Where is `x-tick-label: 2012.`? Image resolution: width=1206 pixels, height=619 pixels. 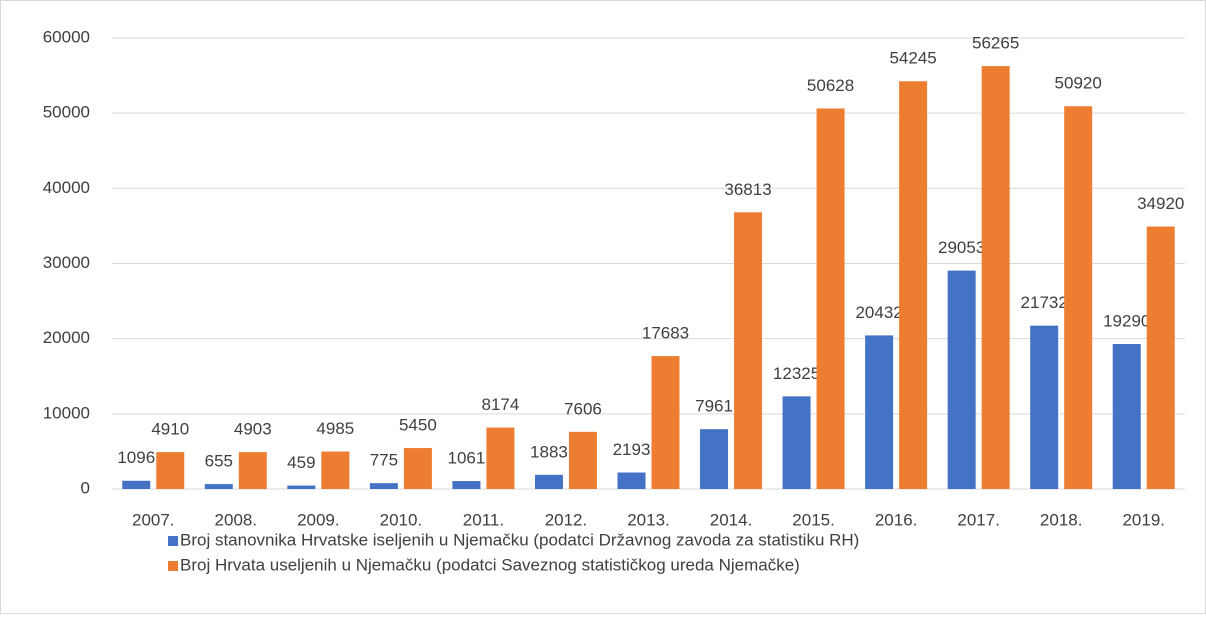 x-tick-label: 2012. is located at coordinates (566, 519).